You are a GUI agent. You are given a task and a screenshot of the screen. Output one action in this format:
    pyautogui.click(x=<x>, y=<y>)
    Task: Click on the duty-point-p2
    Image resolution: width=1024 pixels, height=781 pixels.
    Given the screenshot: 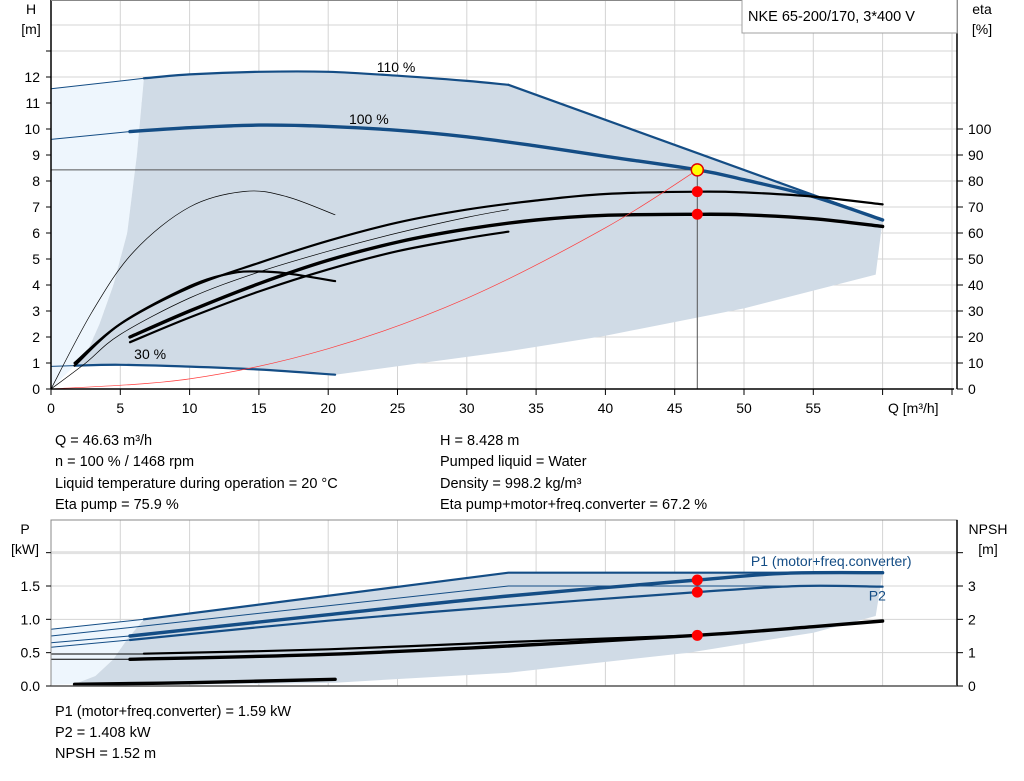 What is the action you would take?
    pyautogui.click(x=697, y=592)
    